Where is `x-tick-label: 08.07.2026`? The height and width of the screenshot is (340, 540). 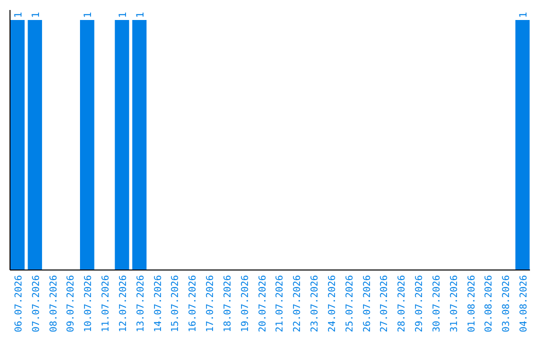 x-tick-label: 08.07.2026 is located at coordinates (54, 303).